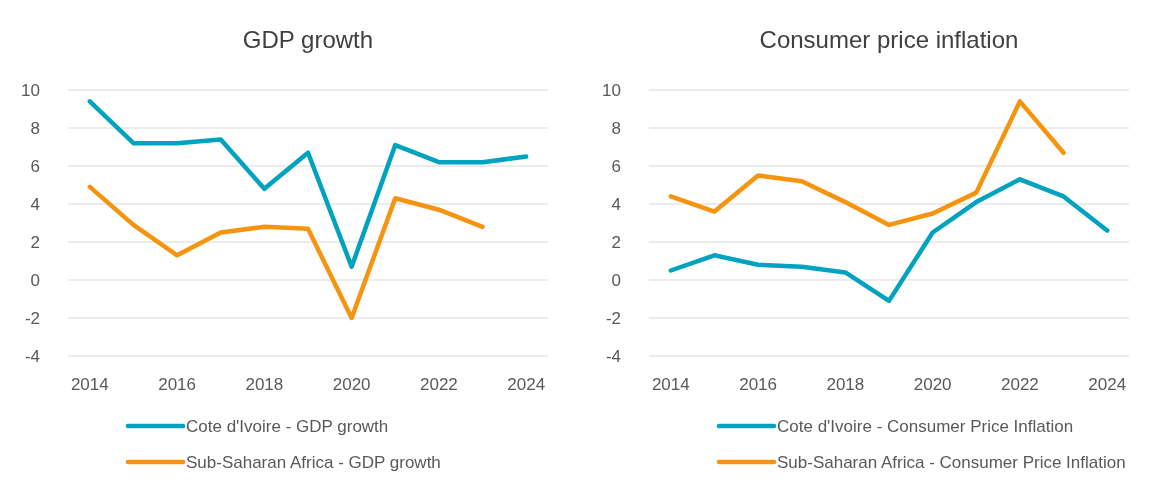 The height and width of the screenshot is (486, 1169). Describe the element at coordinates (313, 462) in the screenshot. I see `legend-label: Sub-Saharan Africa - GDP growth` at that location.